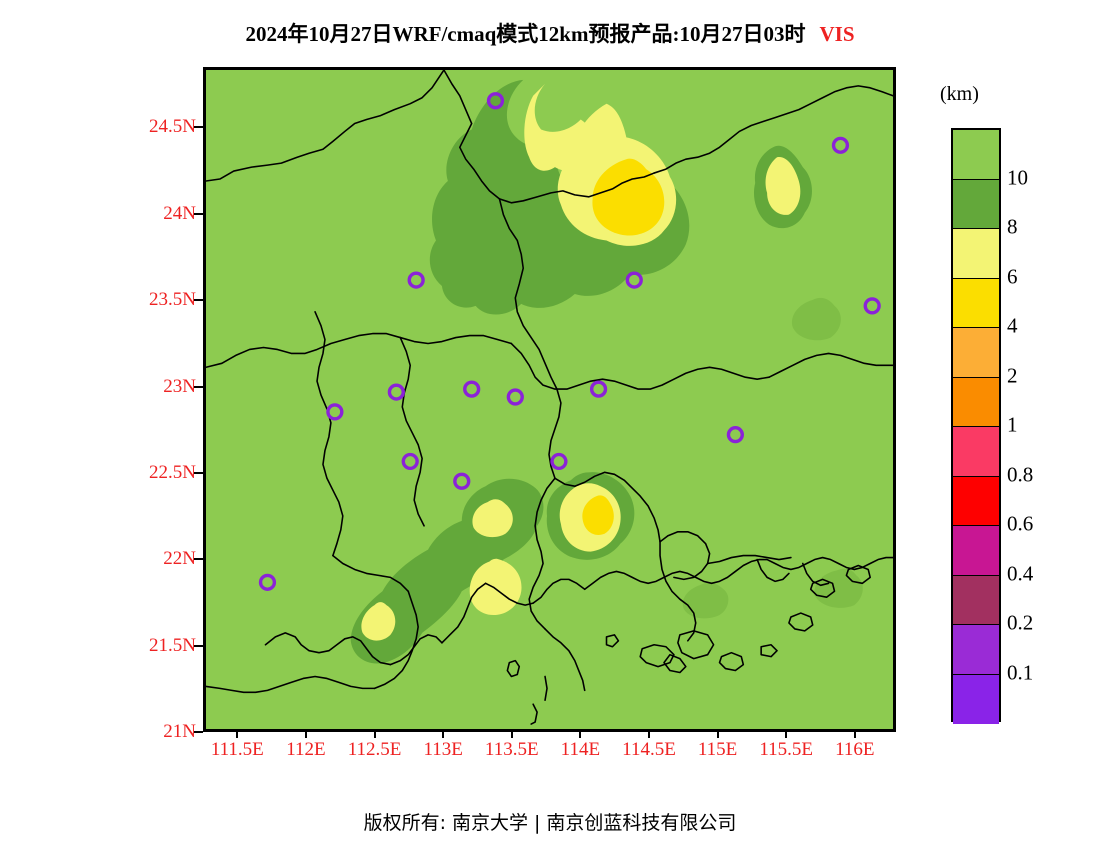 The image size is (1100, 850). I want to click on x-axis-label: 111.5E, so click(237, 749).